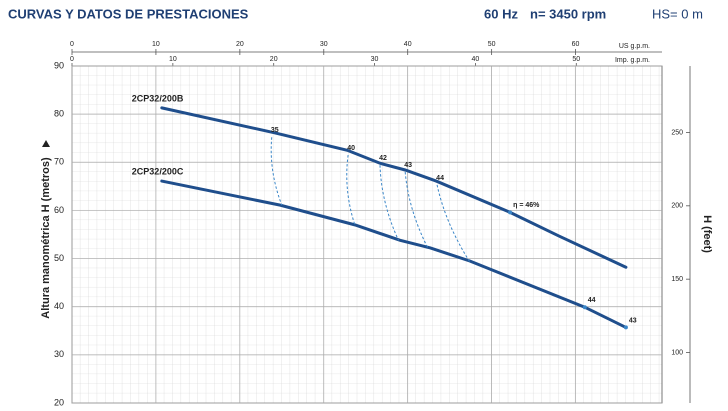  I want to click on y2-axis-label: H (feet), so click(707, 234).